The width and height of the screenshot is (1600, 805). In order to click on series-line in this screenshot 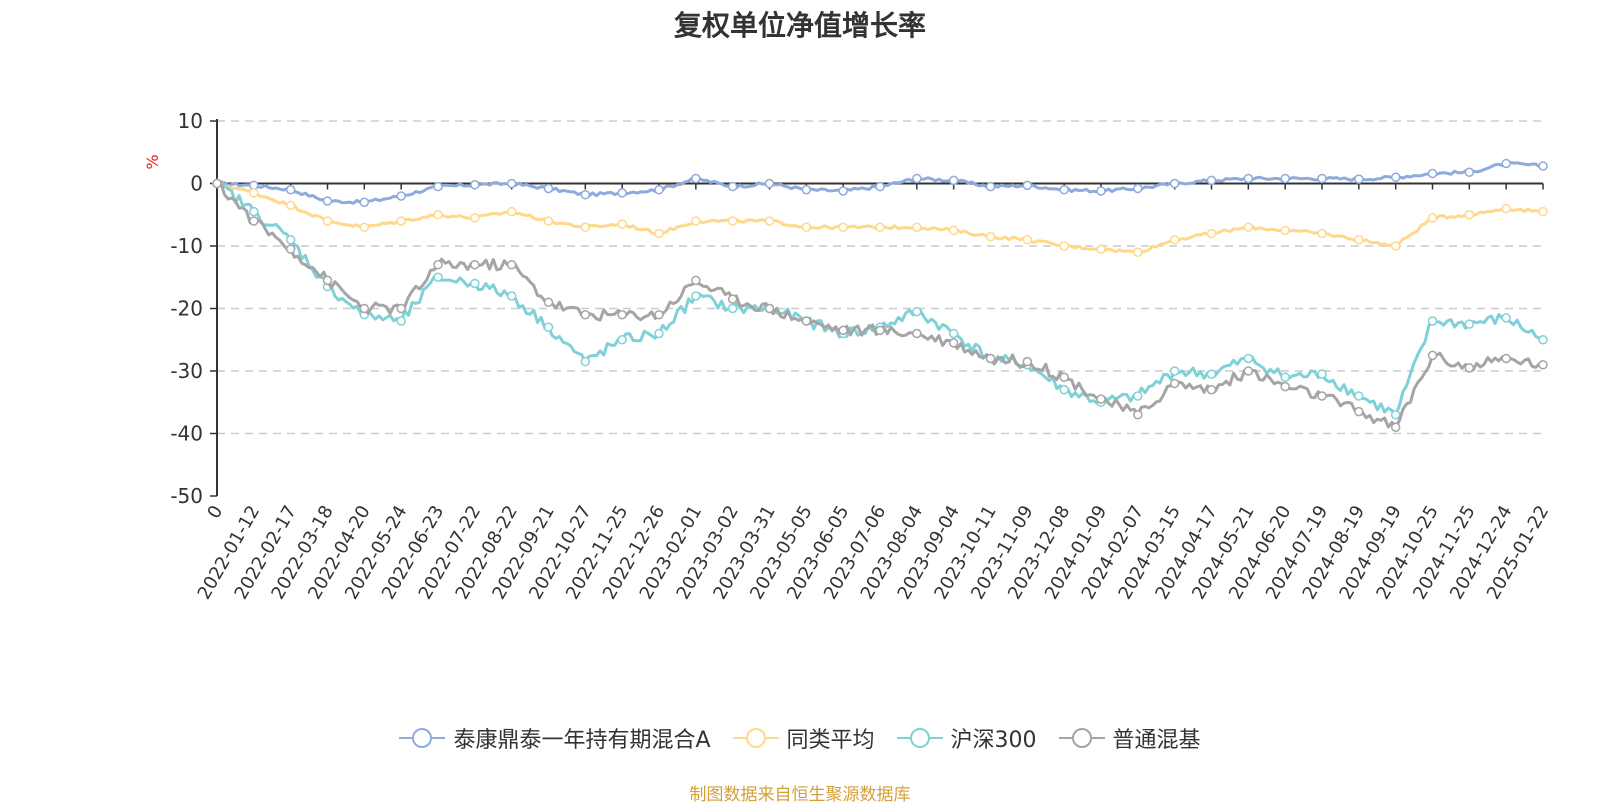, I will do `click(880, 217)`.